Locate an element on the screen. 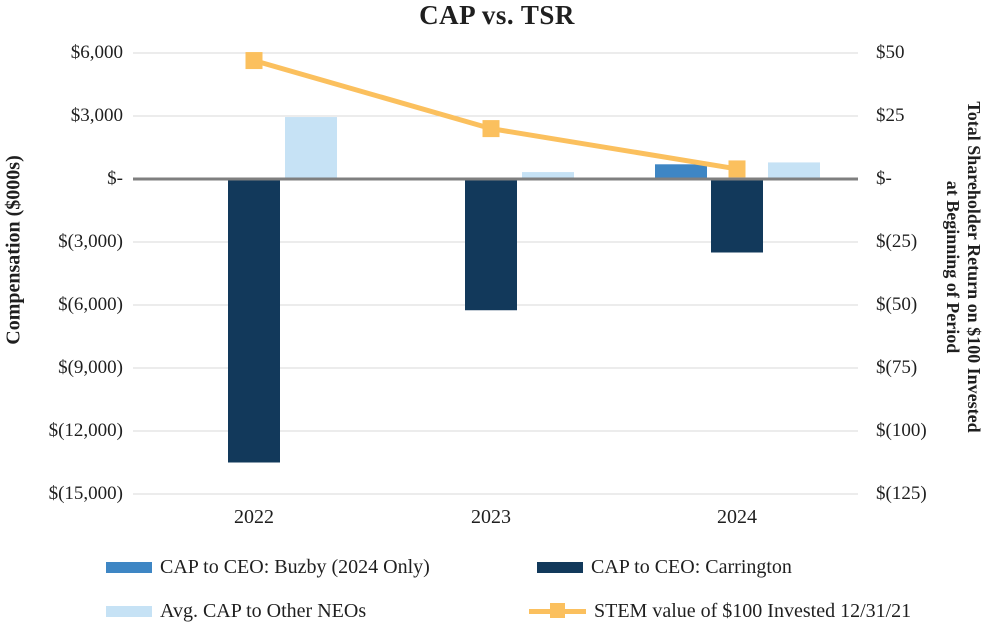  bar-series0-2024 is located at coordinates (681, 171).